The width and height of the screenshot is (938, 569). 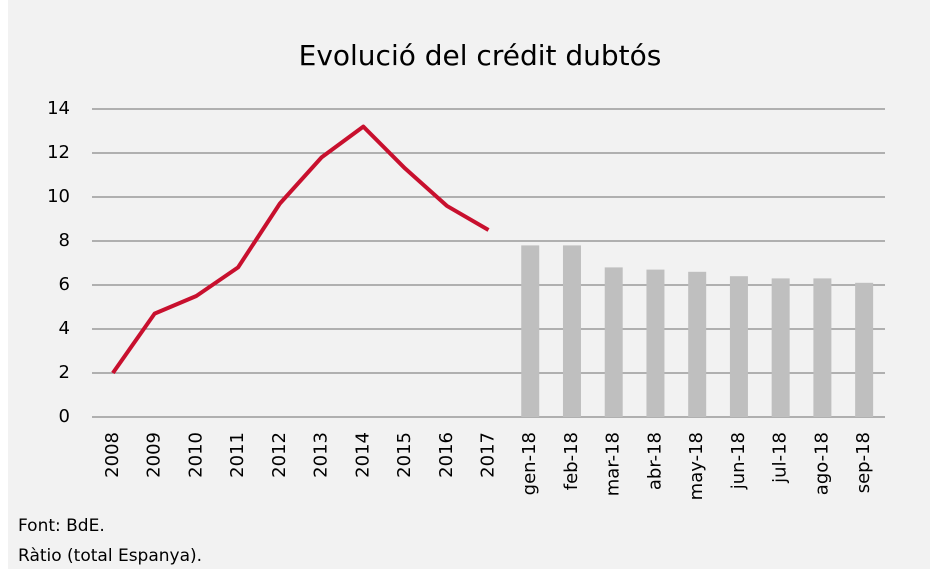 I want to click on y-tick-label: 8, so click(x=64, y=240).